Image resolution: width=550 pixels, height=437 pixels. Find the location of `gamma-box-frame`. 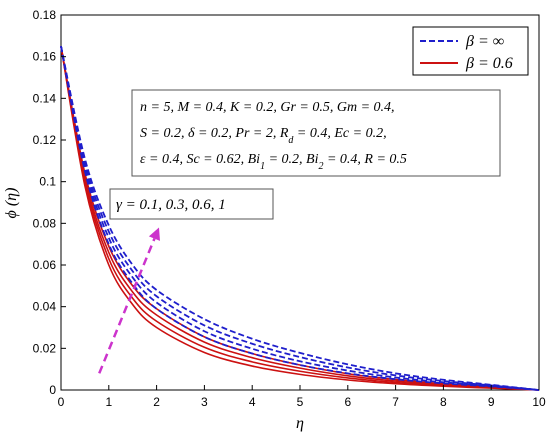

gamma-box-frame is located at coordinates (191, 204).